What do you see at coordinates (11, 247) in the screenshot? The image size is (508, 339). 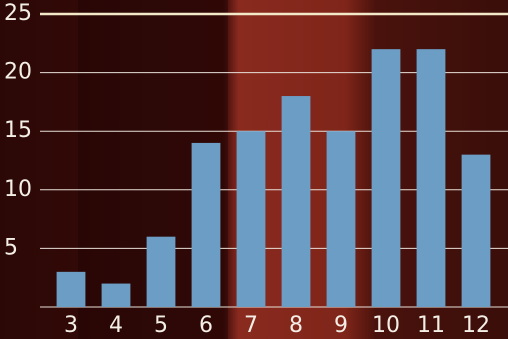 I see `y-tick-label: 5` at bounding box center [11, 247].